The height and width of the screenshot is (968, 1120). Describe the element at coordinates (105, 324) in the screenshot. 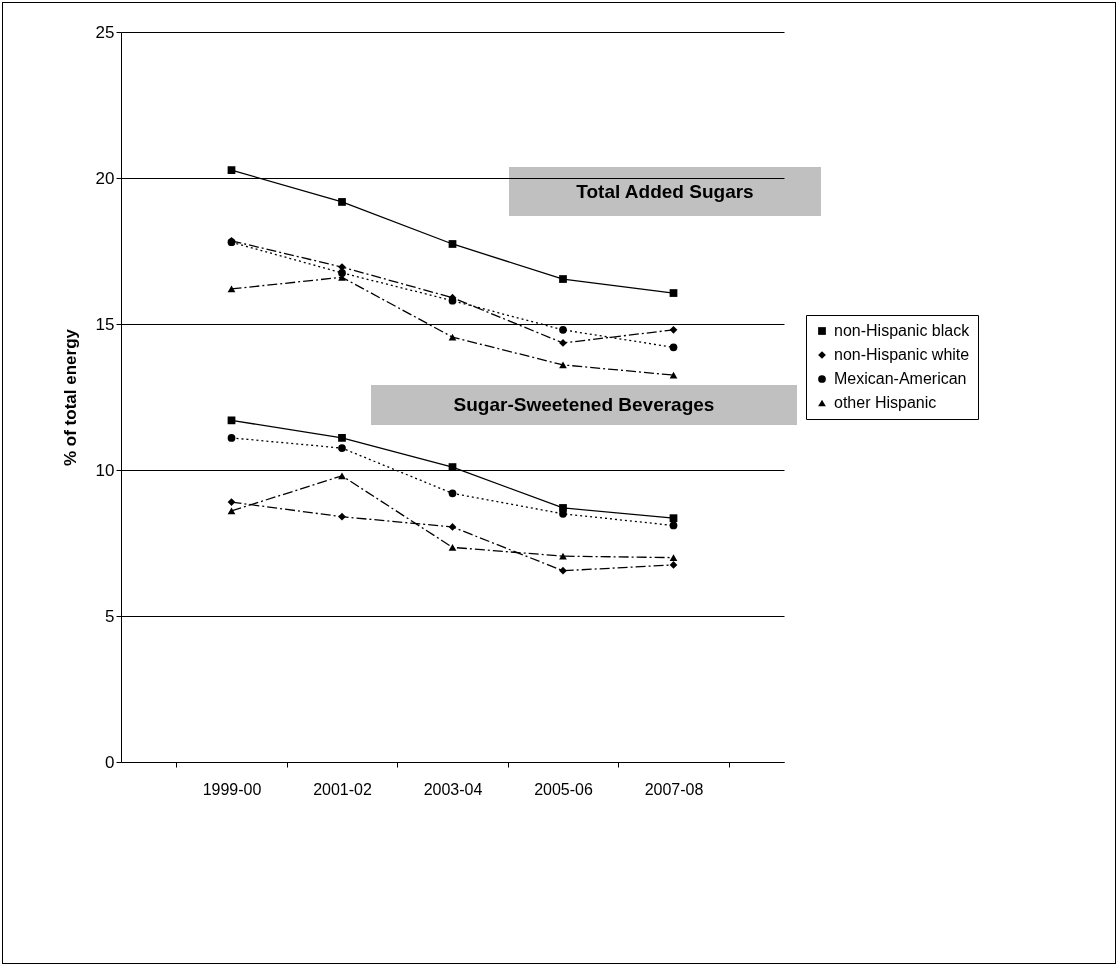

I see `y-tick-label: 15` at that location.